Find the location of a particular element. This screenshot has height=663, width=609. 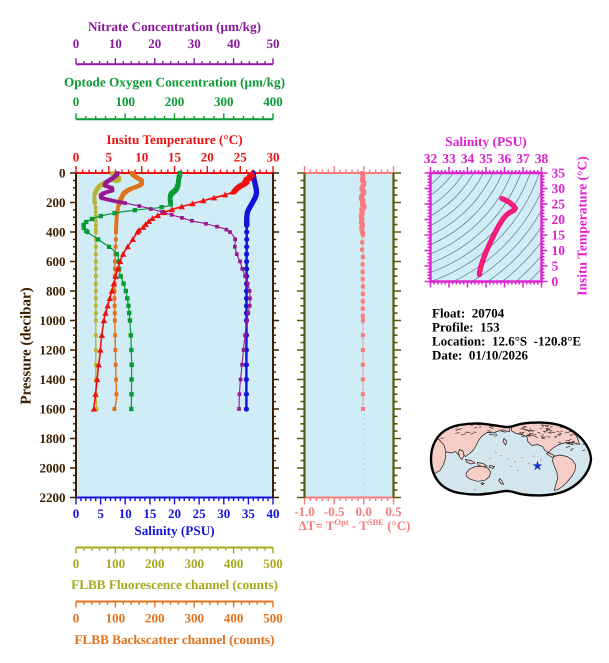

svg-text: 38 is located at coordinates (542, 158).